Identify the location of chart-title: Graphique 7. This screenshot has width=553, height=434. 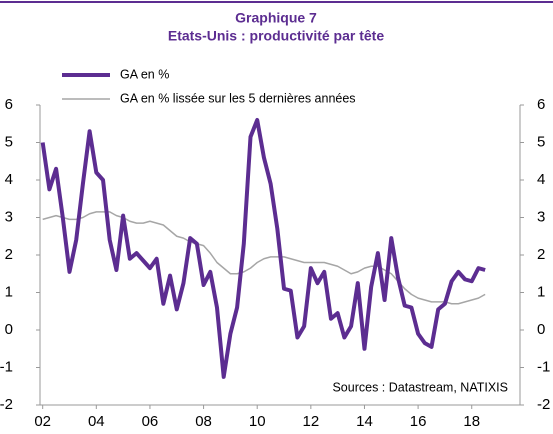
(276, 18).